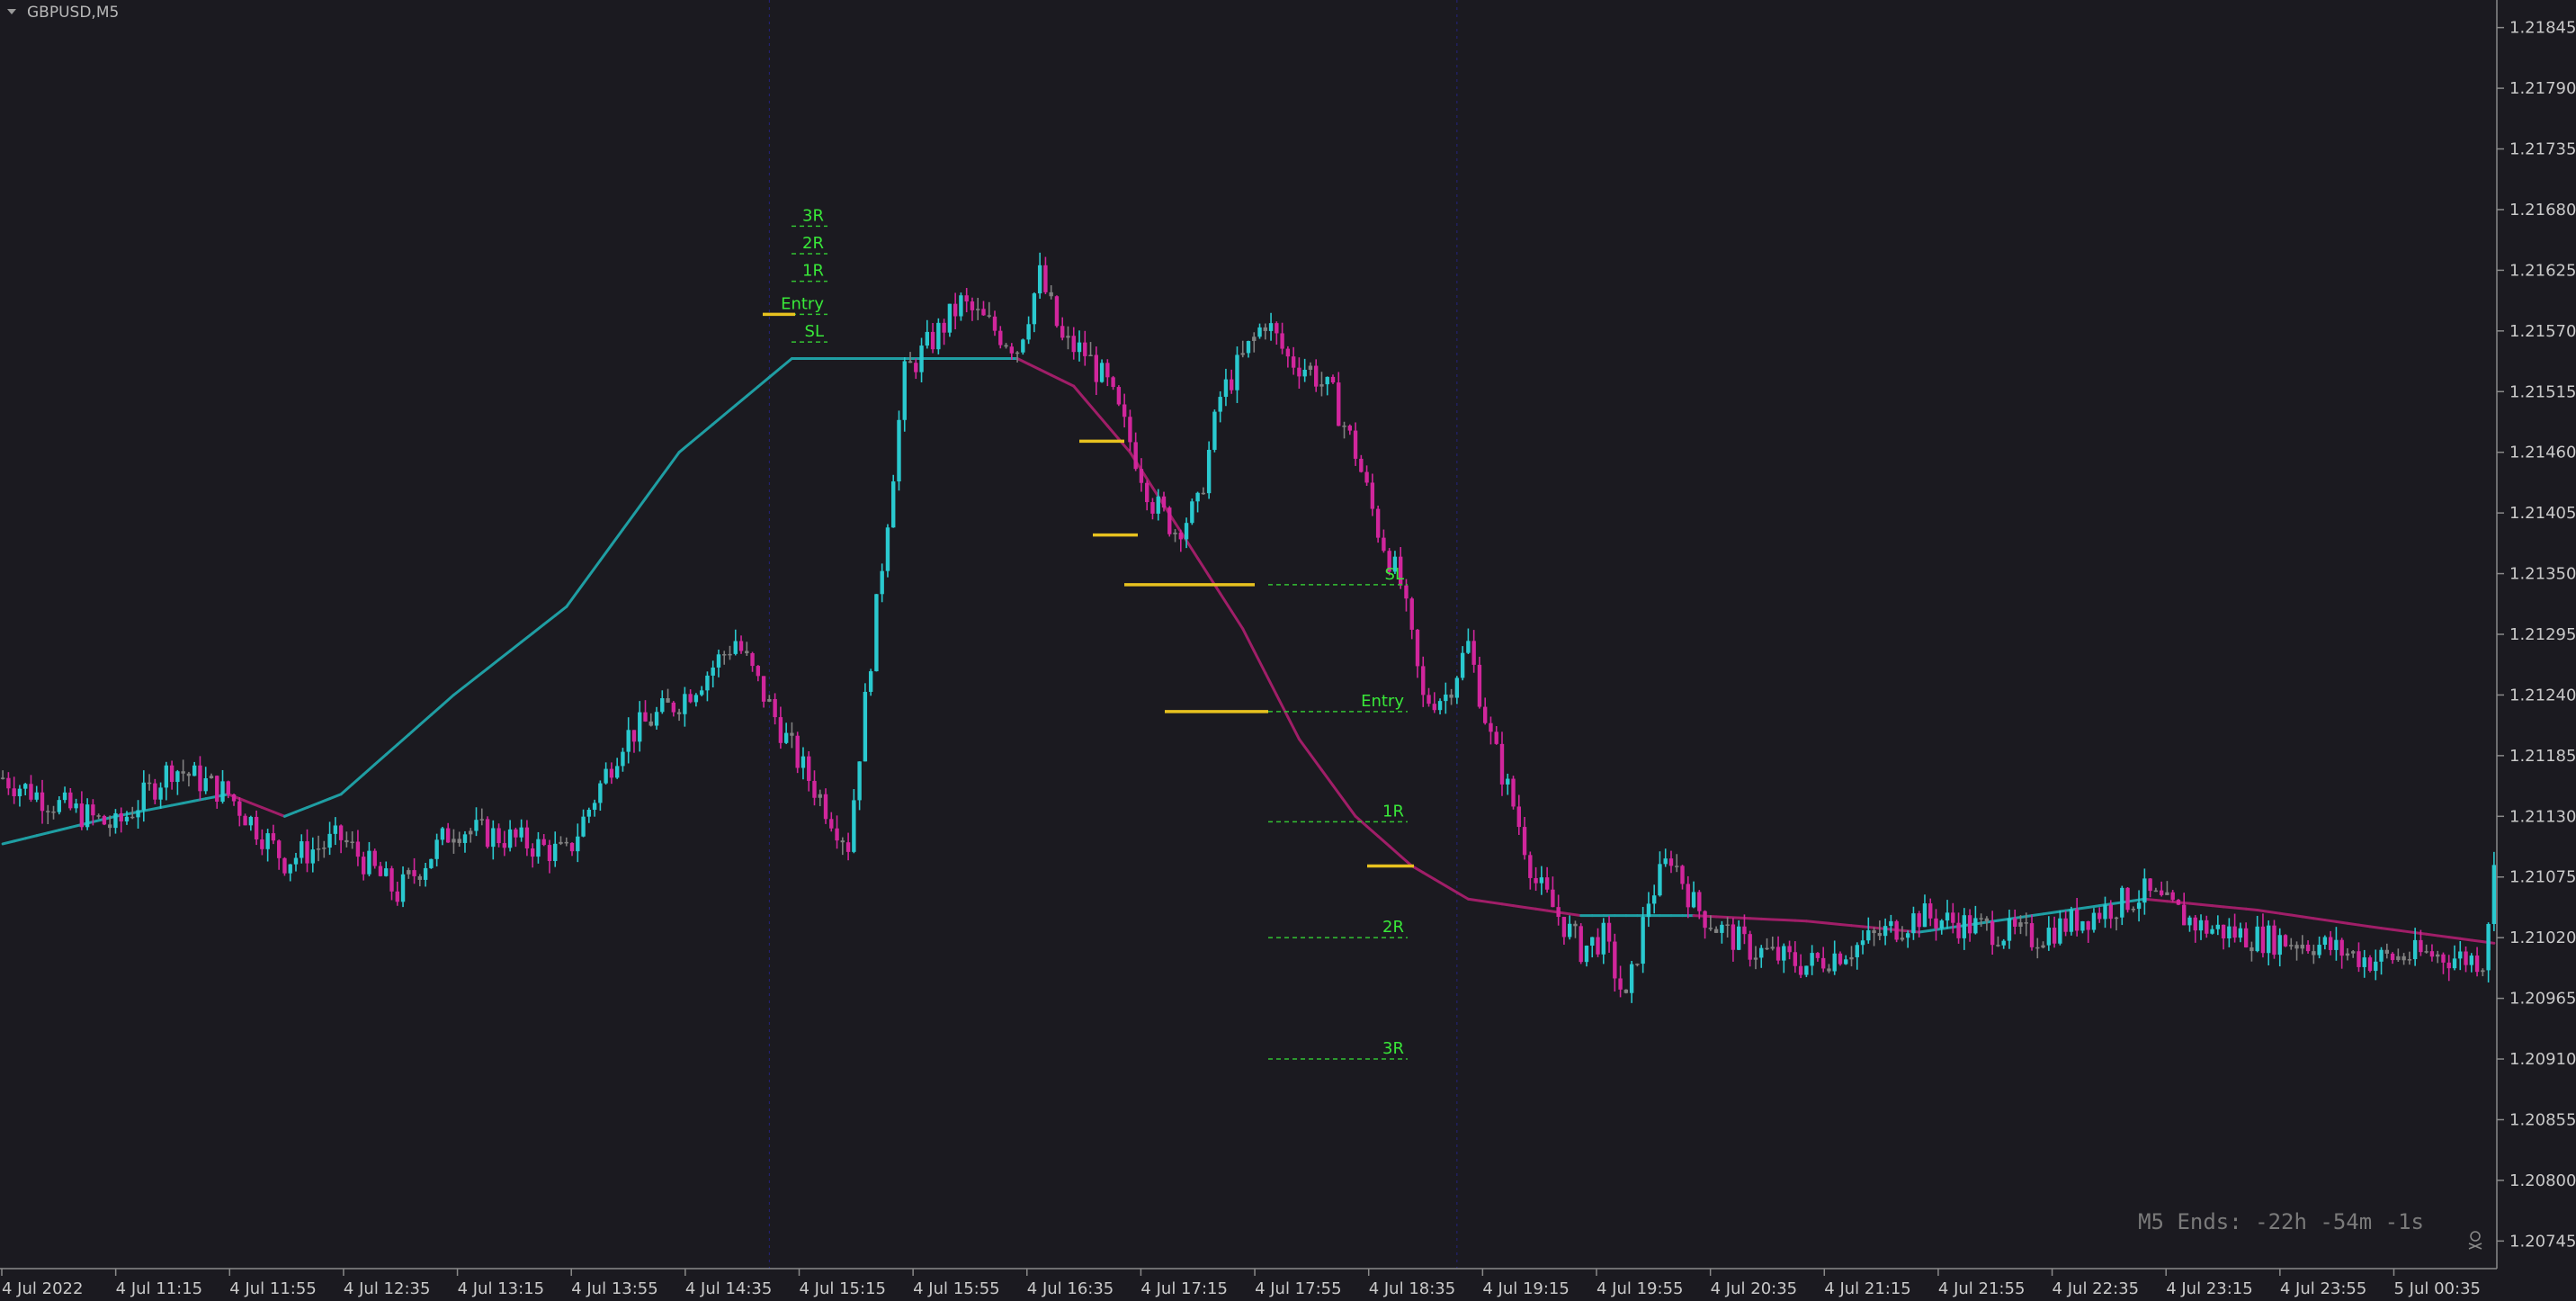 This screenshot has height=1301, width=2576. Describe the element at coordinates (2542, 149) in the screenshot. I see `price-tick-label: 1.21735` at that location.